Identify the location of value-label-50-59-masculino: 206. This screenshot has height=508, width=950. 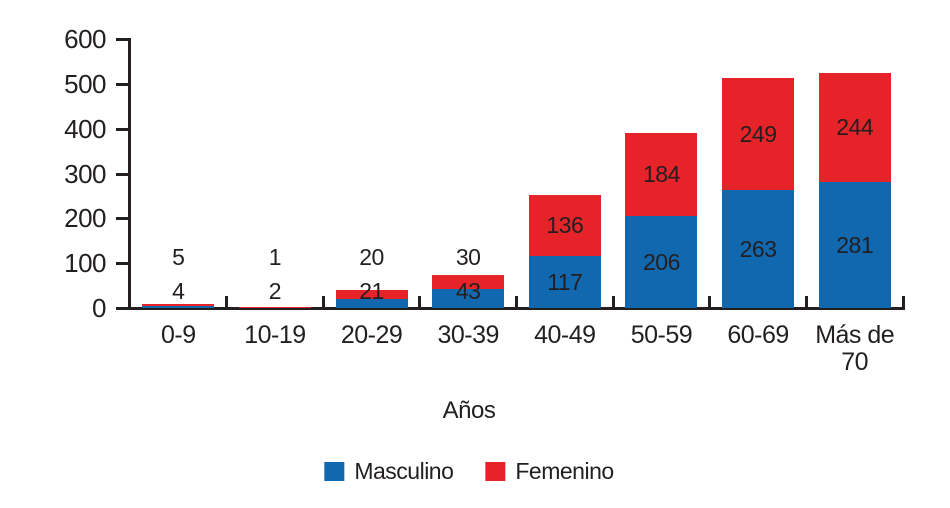
(661, 261).